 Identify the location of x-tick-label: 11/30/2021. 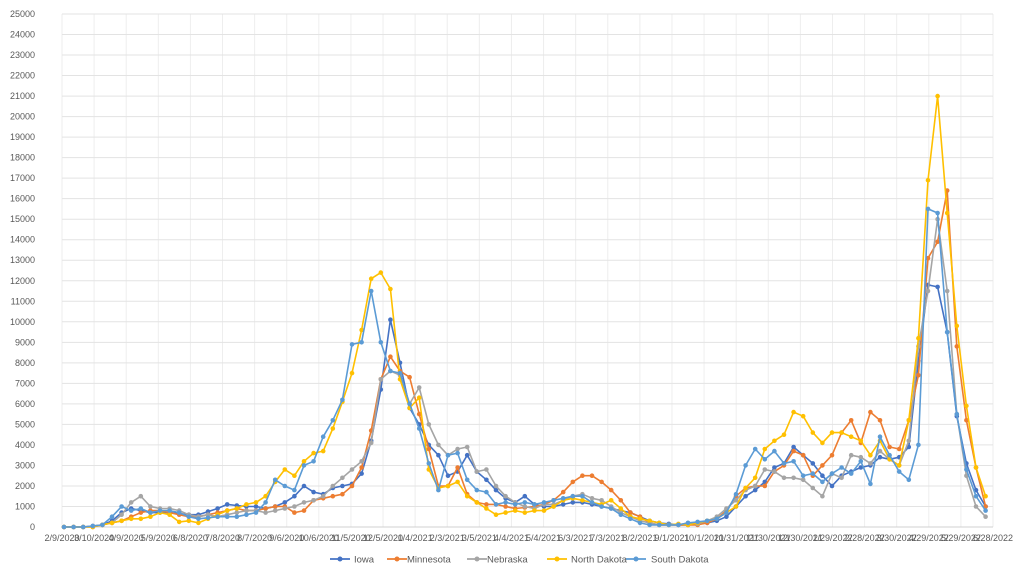
(768, 538).